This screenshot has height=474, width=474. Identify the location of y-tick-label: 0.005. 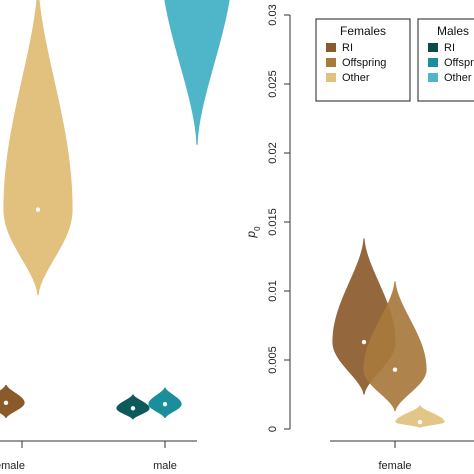
(273, 360).